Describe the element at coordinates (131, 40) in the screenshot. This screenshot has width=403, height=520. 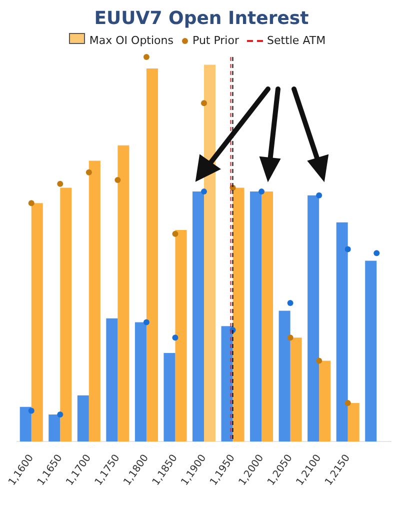
I see `legend-label: Max OI Options` at that location.